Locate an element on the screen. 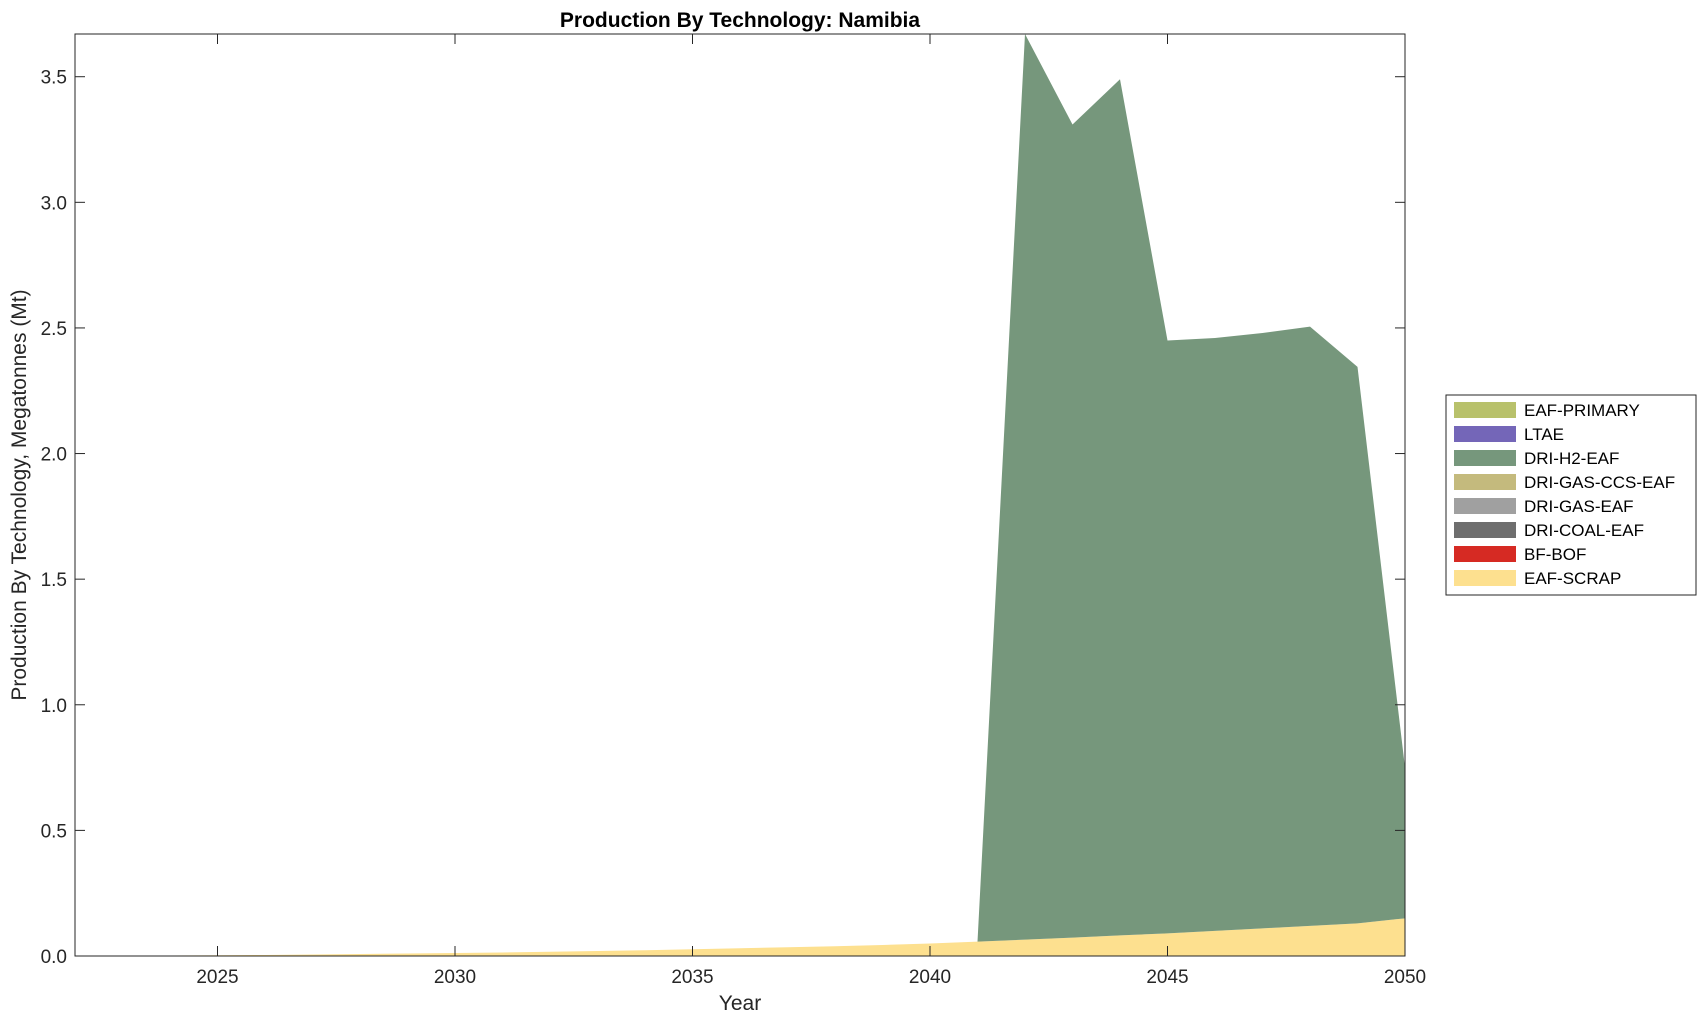 The height and width of the screenshot is (1020, 1703). legend-label-ltae: LTAE is located at coordinates (1544, 434).